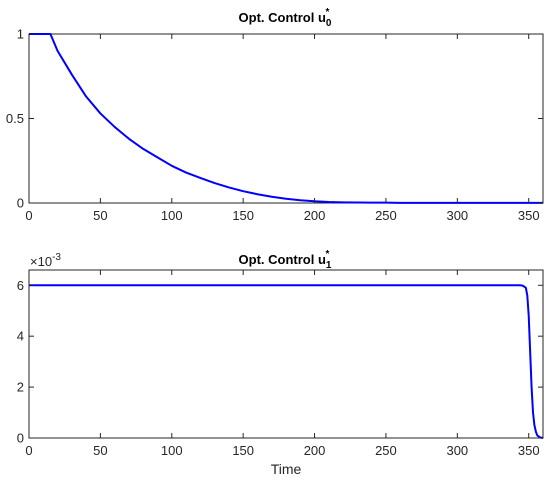 Image resolution: width=550 pixels, height=483 pixels. Describe the element at coordinates (20, 285) in the screenshot. I see `y-tick-label: 6` at that location.